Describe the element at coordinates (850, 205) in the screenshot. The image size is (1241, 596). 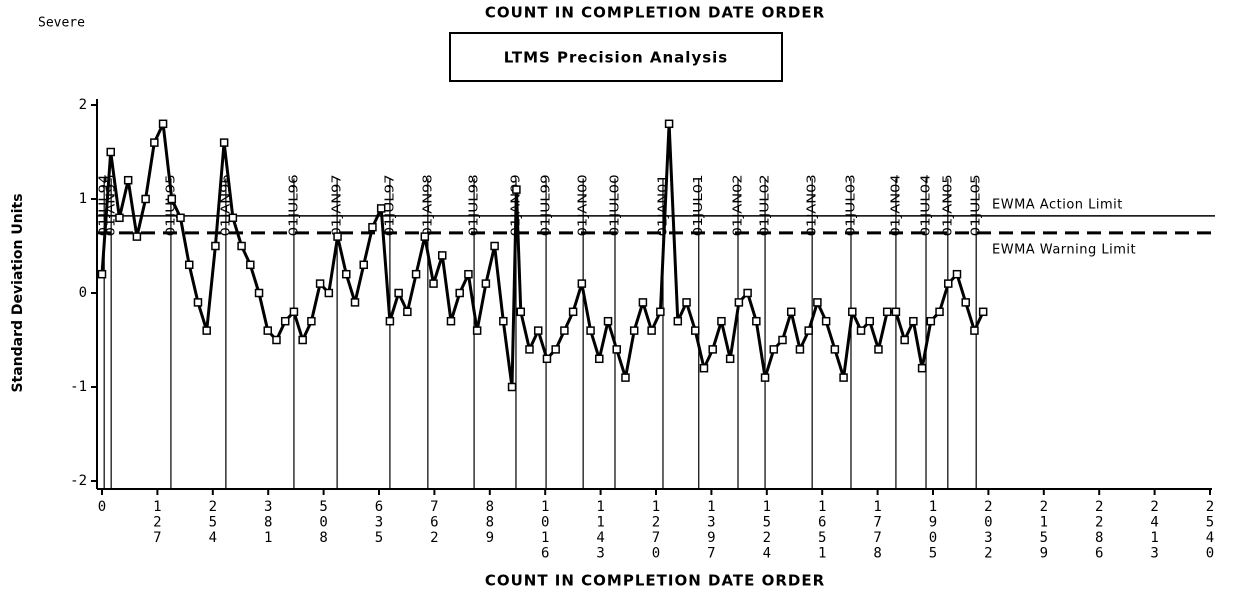
I see `date-label: 01JUL03` at that location.